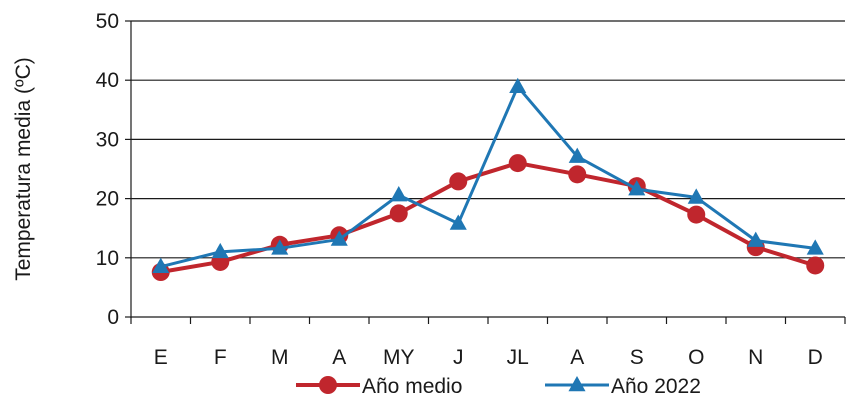 Image resolution: width=857 pixels, height=399 pixels. I want to click on y-tick-label: 40, so click(107, 80).